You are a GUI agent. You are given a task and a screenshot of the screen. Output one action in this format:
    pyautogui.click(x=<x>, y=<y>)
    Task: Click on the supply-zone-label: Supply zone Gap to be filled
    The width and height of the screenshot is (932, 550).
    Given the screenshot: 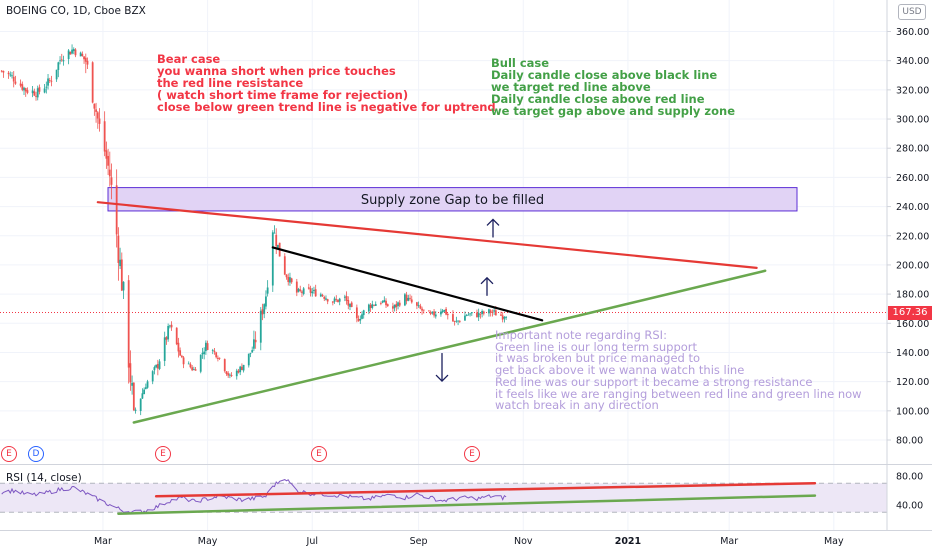 What is the action you would take?
    pyautogui.click(x=452, y=200)
    